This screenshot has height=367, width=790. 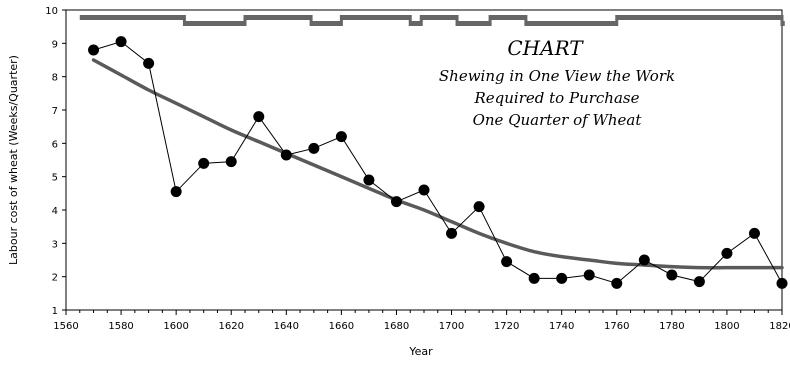 What do you see at coordinates (65, 326) in the screenshot?
I see `x-tick-label: 1560` at bounding box center [65, 326].